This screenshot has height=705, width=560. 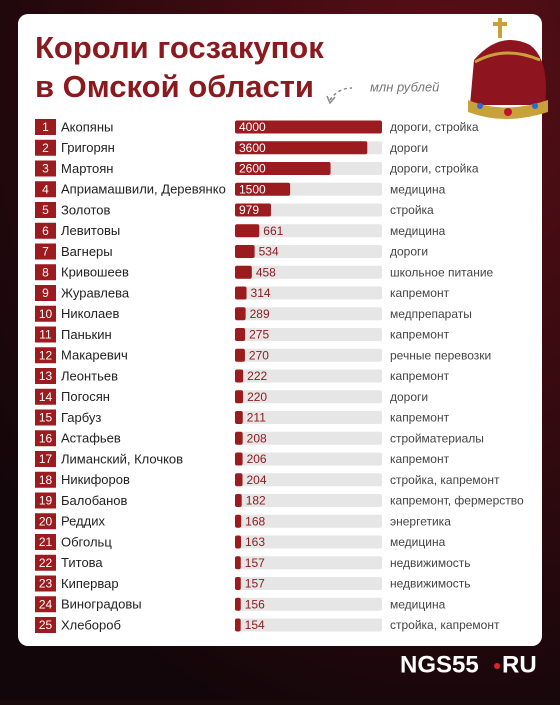 I want to click on sector: дороги, so click(x=409, y=148).